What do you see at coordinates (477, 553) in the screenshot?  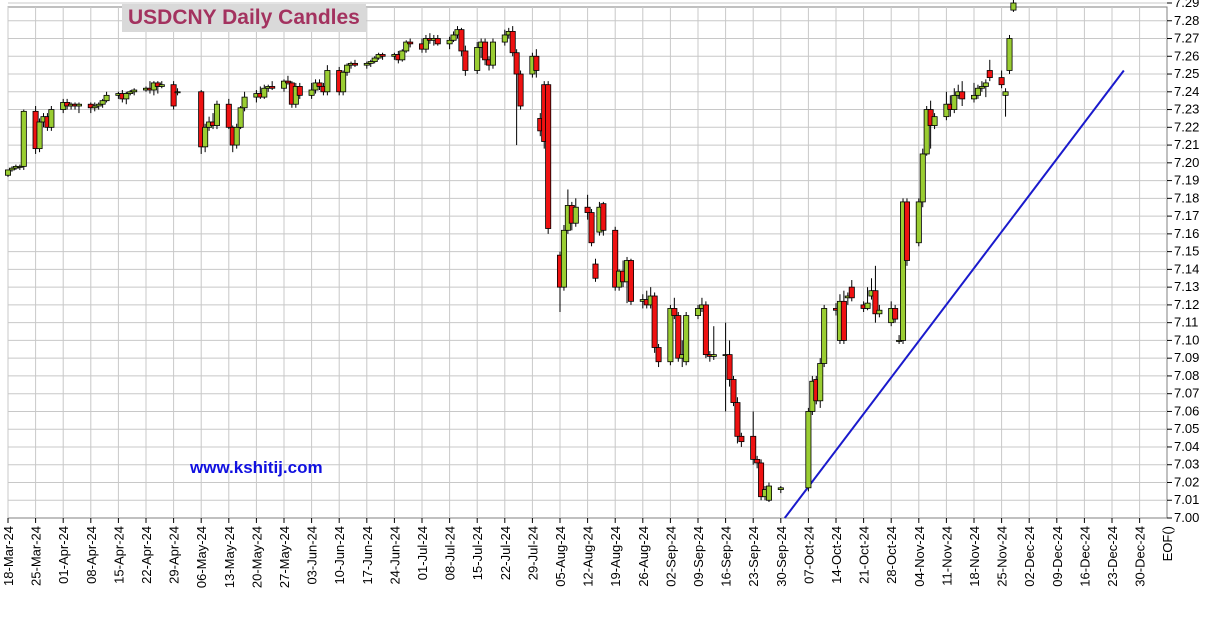 I see `x-tick-label: 15-Jul-24` at bounding box center [477, 553].